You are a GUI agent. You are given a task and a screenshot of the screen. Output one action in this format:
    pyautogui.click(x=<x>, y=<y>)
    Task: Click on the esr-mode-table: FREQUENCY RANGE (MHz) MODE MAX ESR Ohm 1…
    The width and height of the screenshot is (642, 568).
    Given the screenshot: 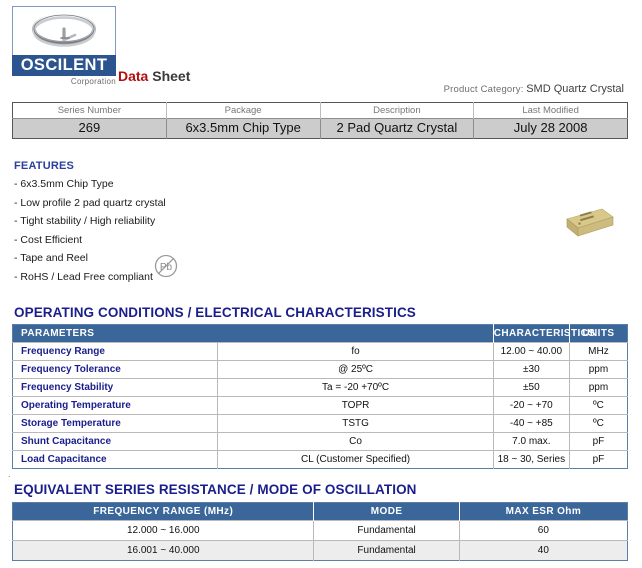 What is the action you would take?
    pyautogui.click(x=320, y=531)
    